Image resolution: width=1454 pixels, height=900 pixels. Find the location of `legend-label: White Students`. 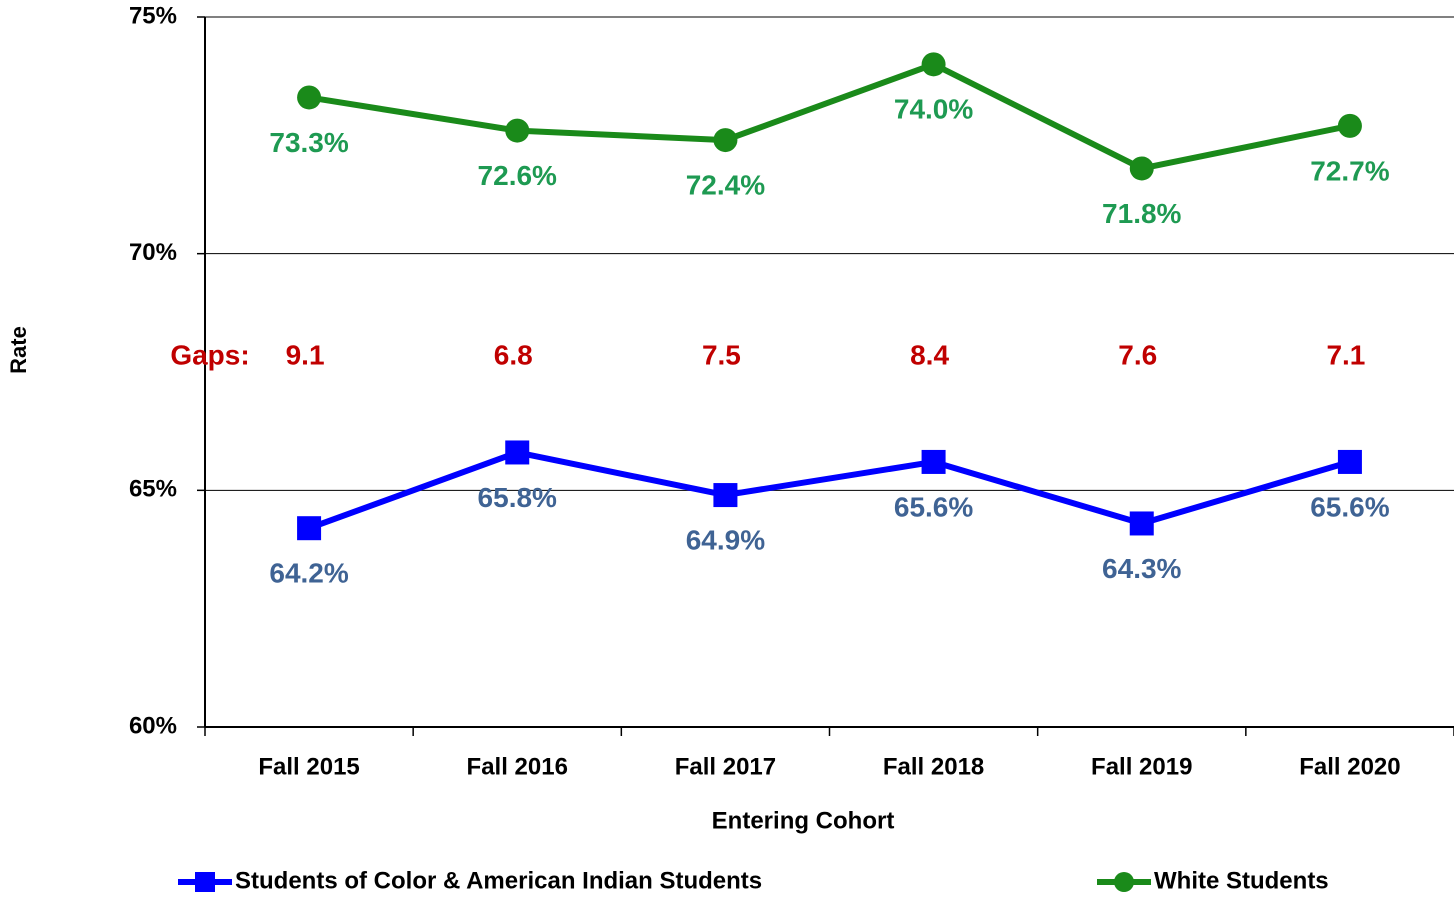

legend-label: White Students is located at coordinates (1241, 880).